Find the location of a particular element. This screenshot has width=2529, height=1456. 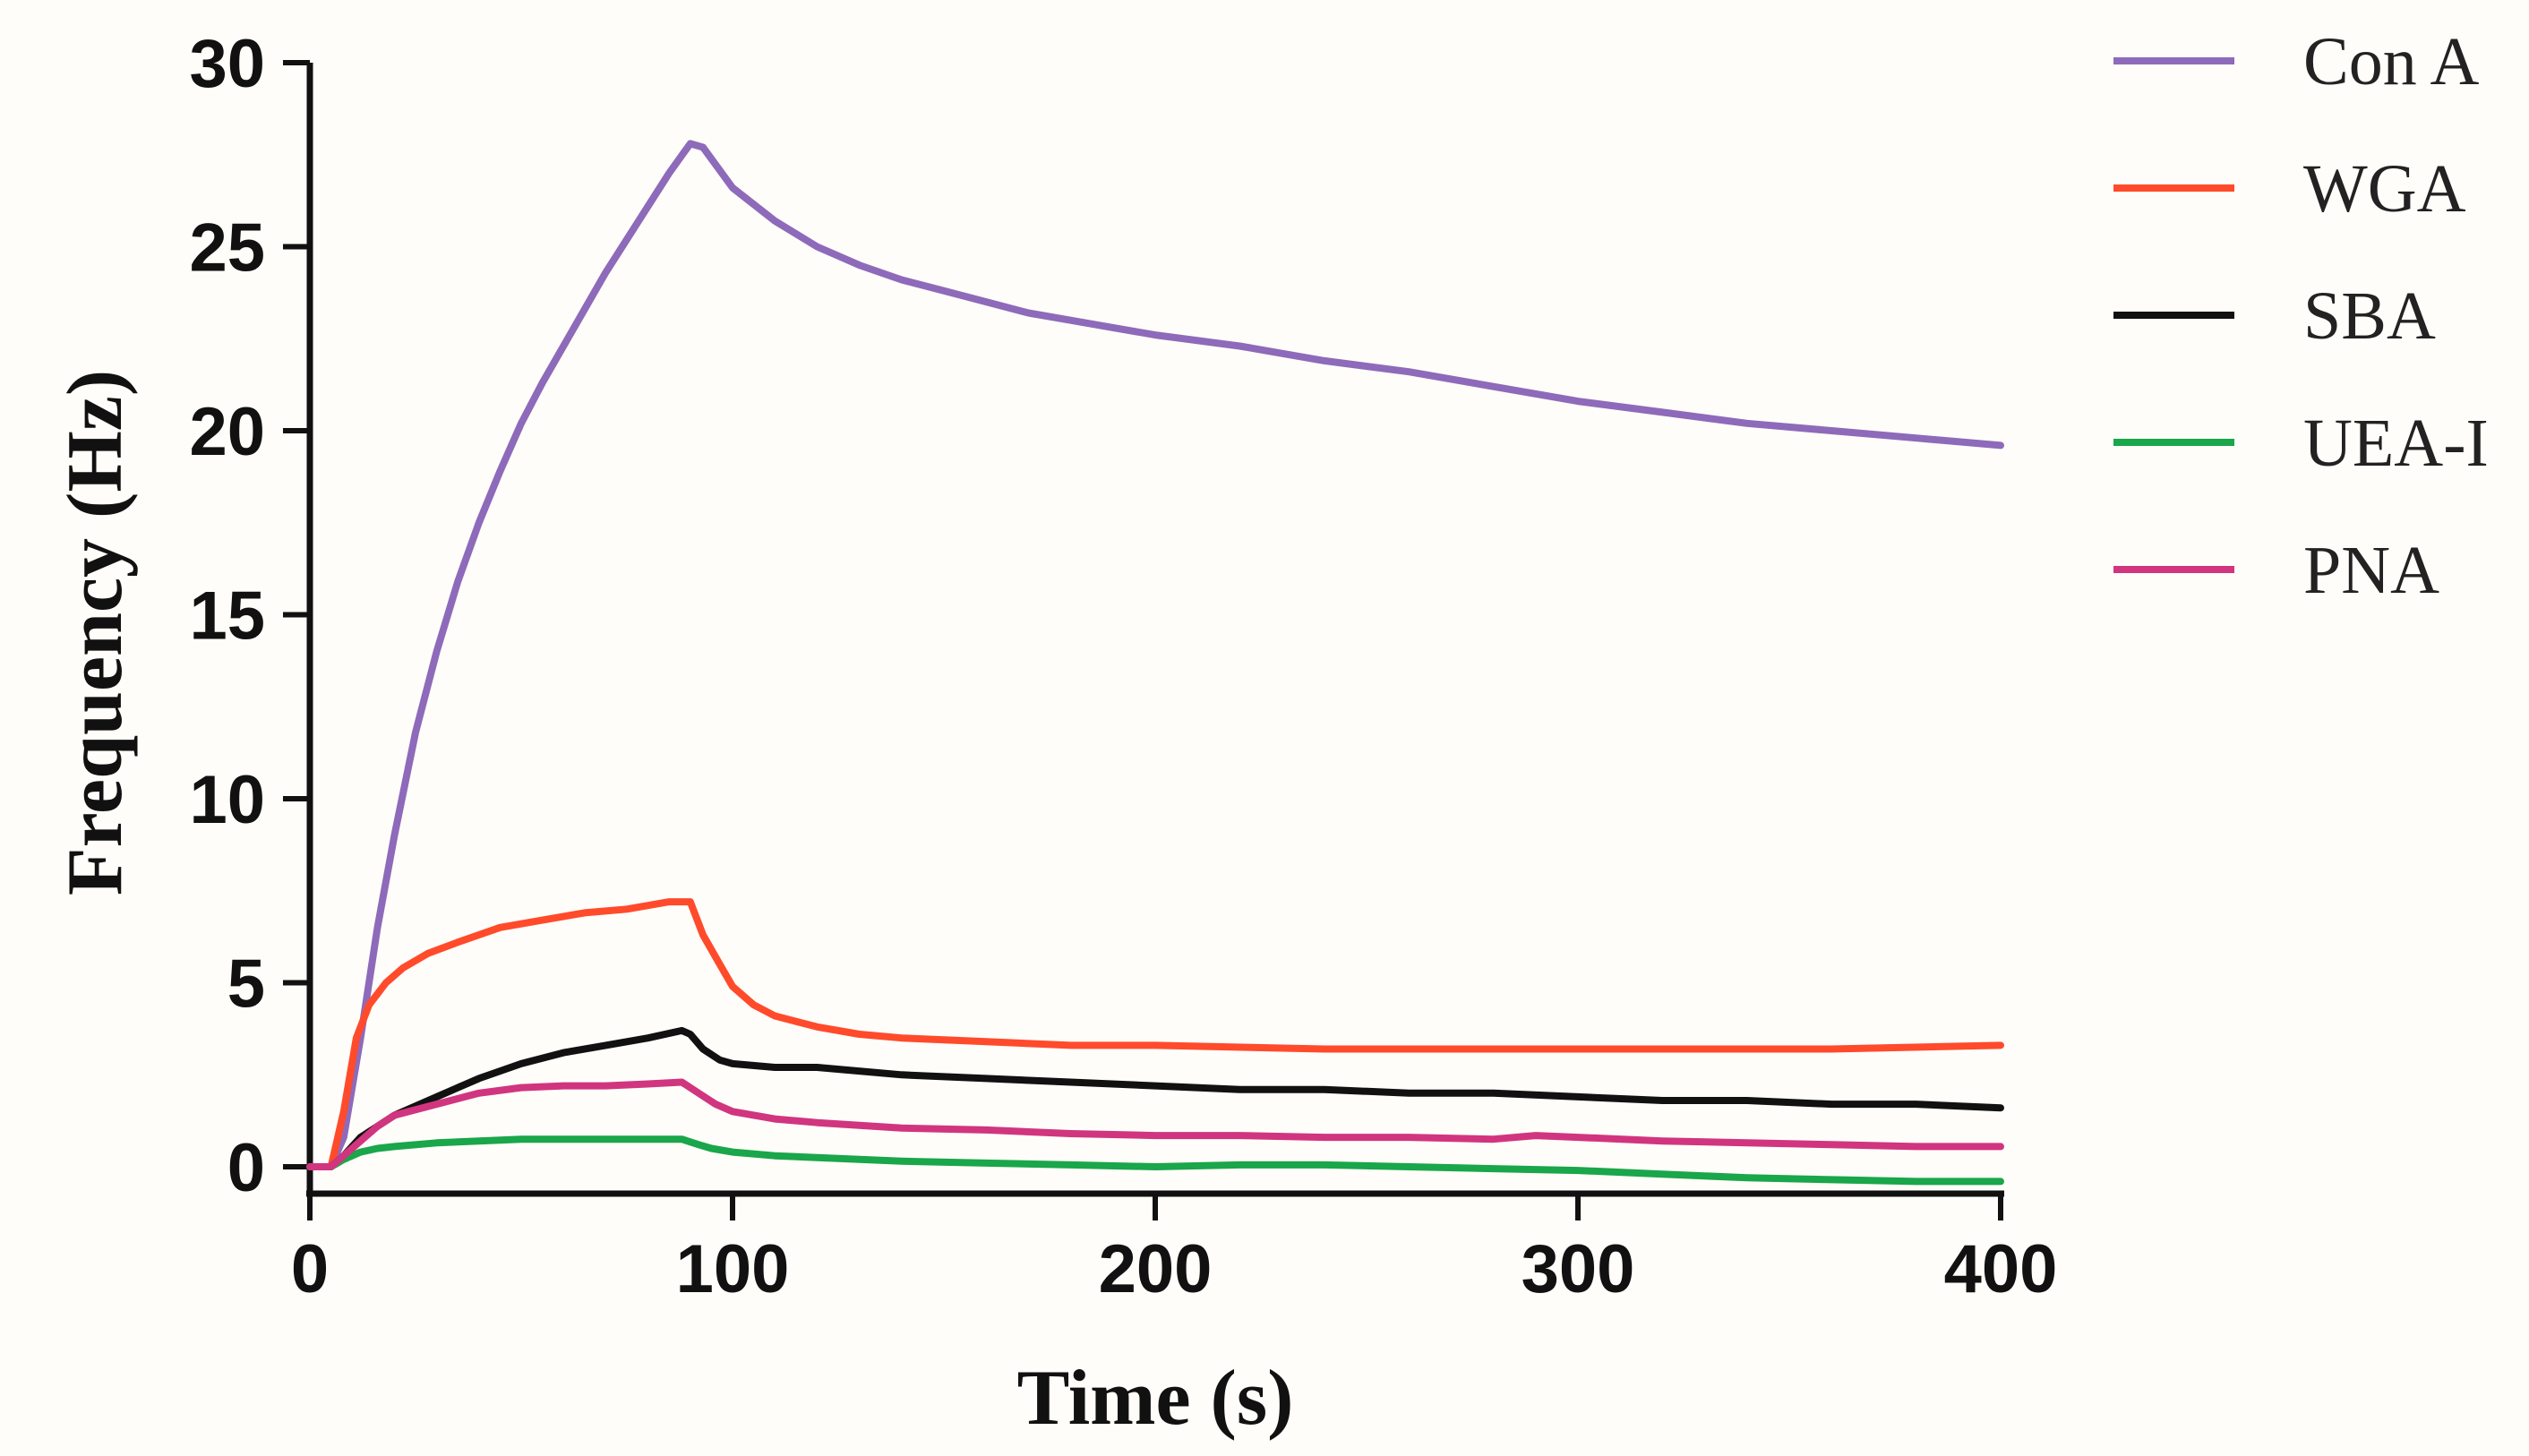

legend-label-con-a: Con A is located at coordinates (2391, 61).